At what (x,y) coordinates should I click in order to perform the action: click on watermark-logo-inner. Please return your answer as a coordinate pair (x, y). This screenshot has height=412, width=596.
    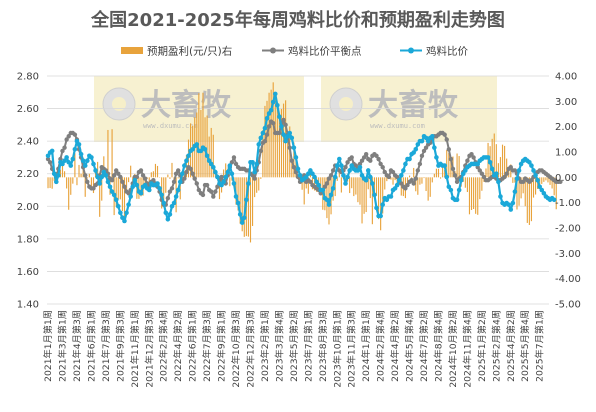
    Looking at the image, I should click on (119, 104).